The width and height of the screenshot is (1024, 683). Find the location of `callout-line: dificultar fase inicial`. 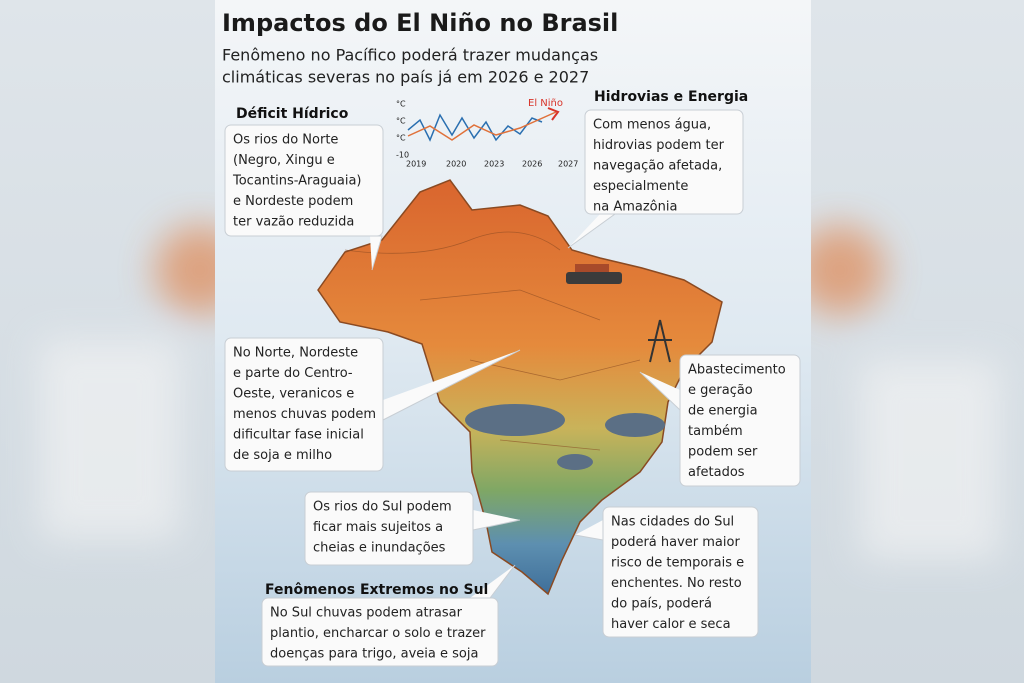

callout-line: dificultar fase inicial is located at coordinates (298, 435).